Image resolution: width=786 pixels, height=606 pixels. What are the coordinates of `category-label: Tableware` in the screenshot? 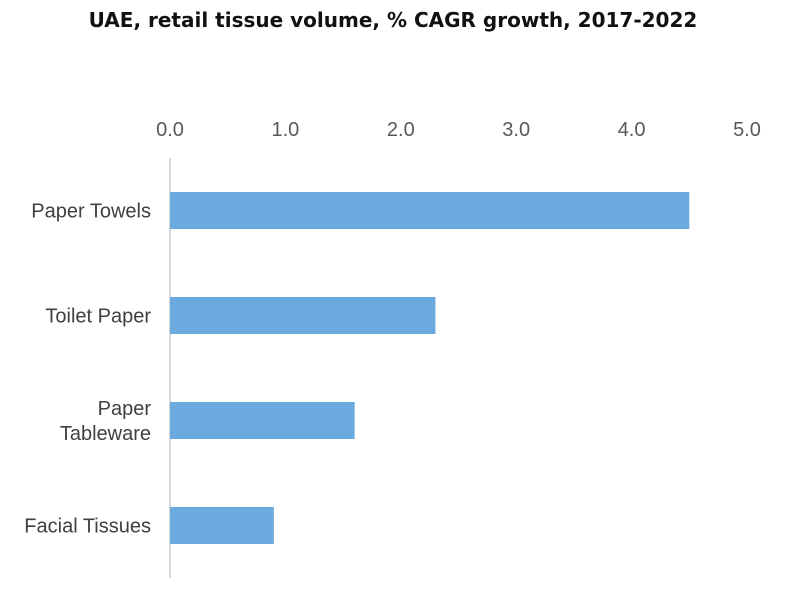 It's located at (105, 434).